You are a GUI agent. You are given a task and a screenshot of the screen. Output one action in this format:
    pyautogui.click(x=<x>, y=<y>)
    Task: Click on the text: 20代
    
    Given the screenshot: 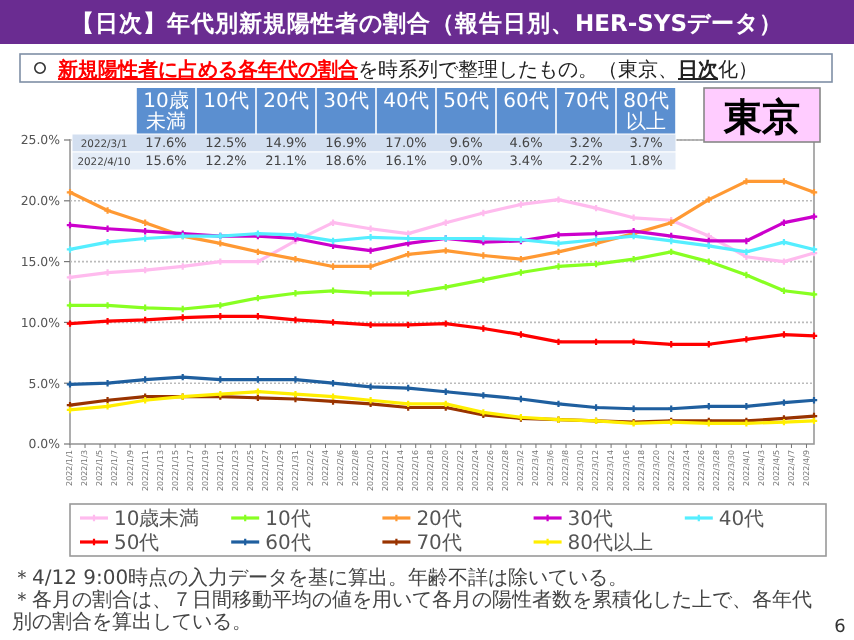 What is the action you would take?
    pyautogui.click(x=286, y=102)
    